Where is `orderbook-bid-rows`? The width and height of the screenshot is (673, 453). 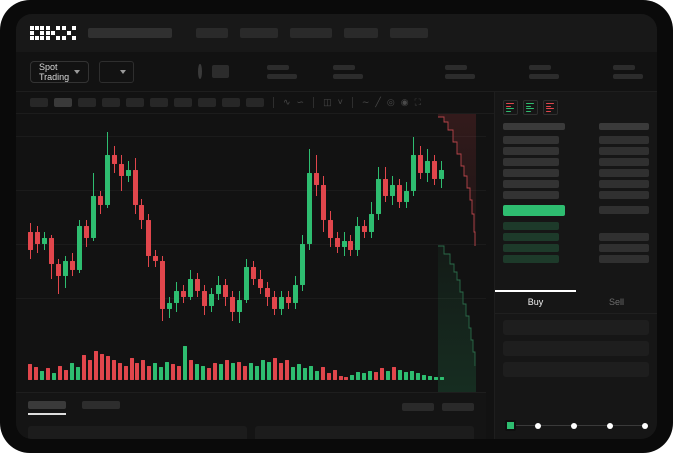 orderbook-bid-rows is located at coordinates (576, 242).